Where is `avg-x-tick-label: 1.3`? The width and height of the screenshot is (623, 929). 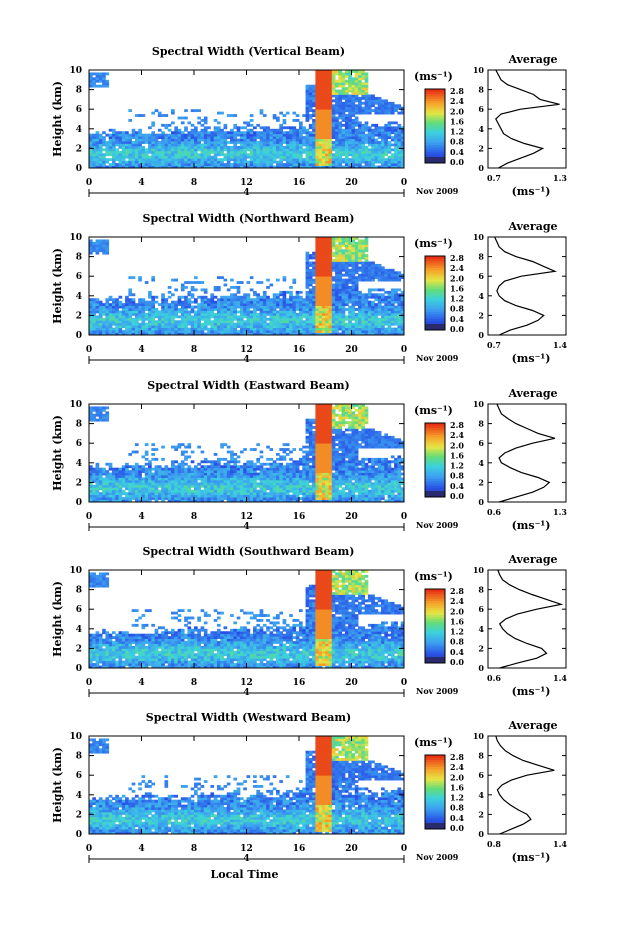
avg-x-tick-label: 1.3 is located at coordinates (560, 512).